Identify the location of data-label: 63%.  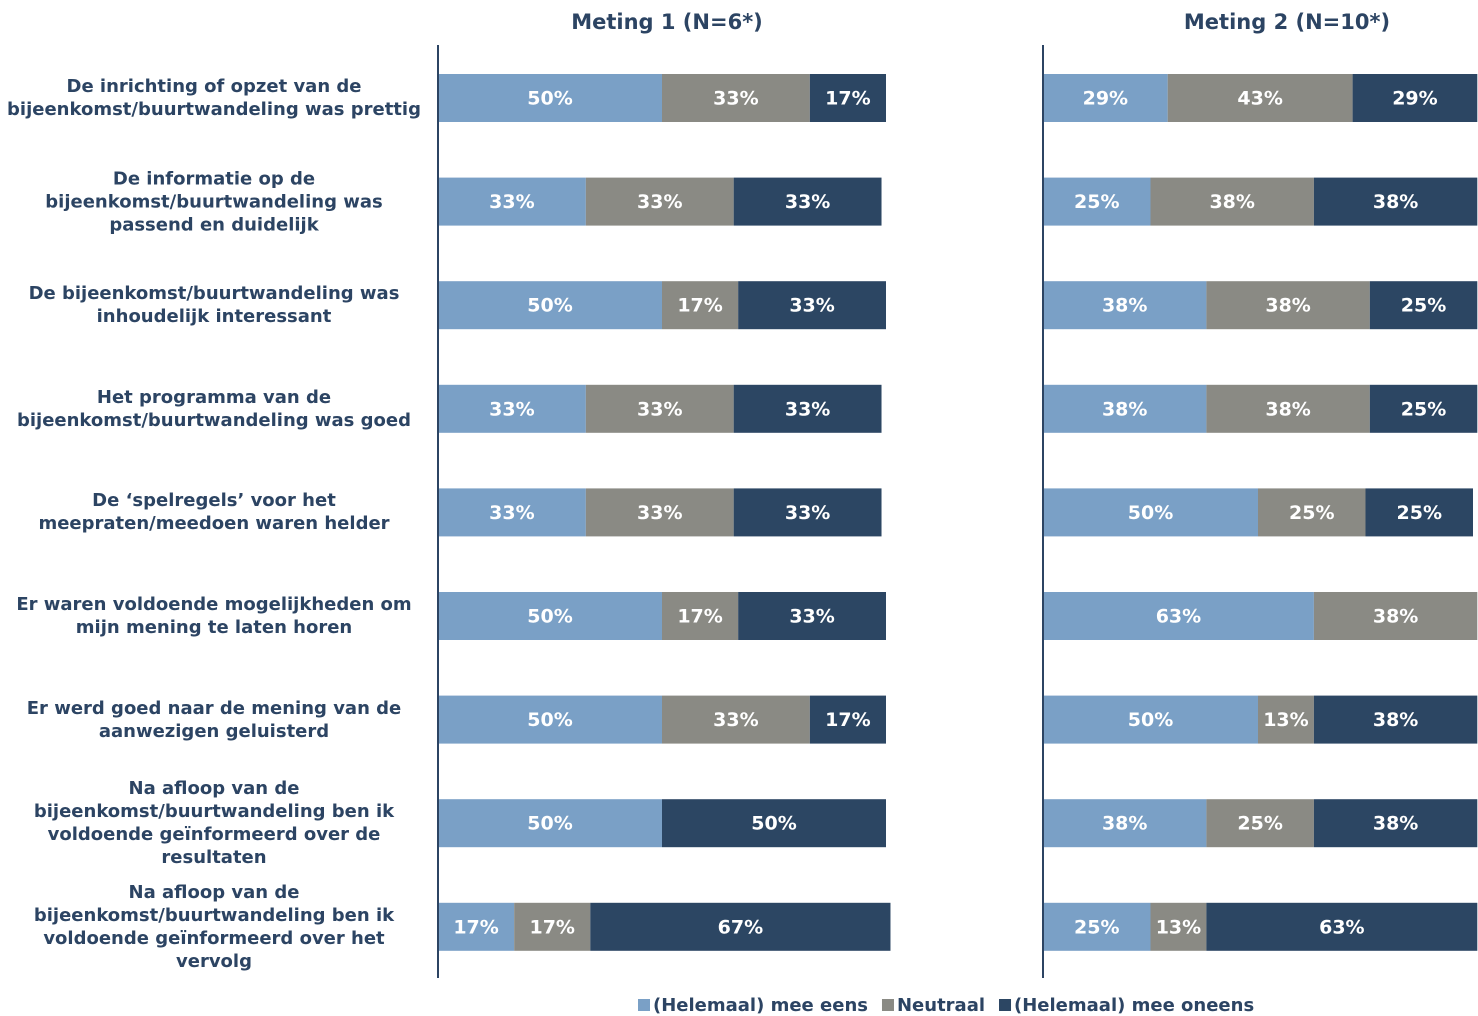
(1341, 927).